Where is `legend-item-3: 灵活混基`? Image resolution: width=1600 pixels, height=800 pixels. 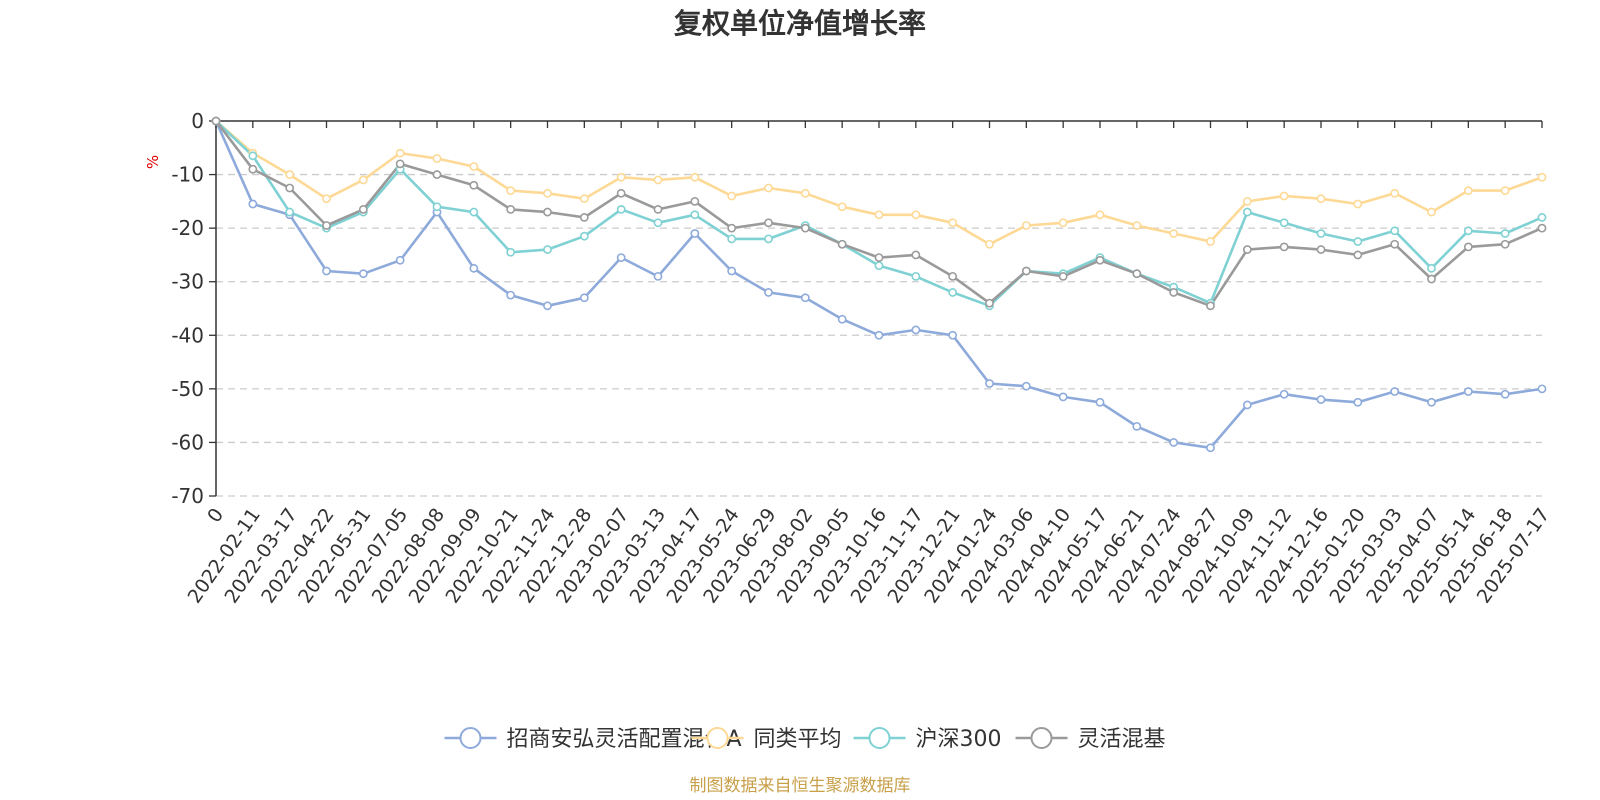
legend-item-3: 灵活混基 is located at coordinates (1090, 739).